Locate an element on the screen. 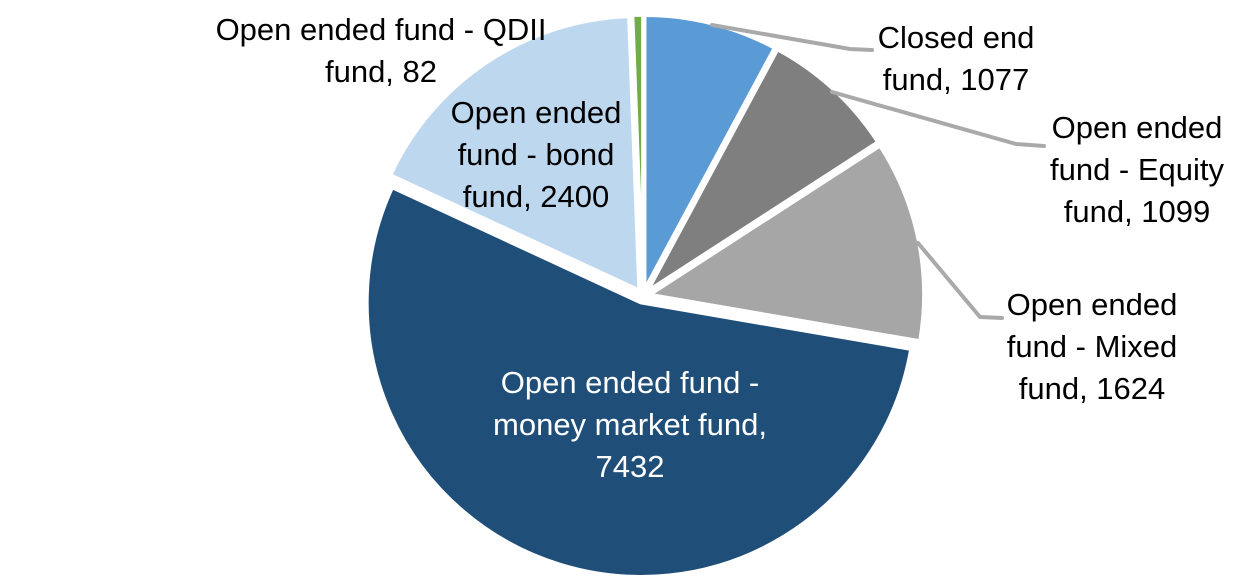 The height and width of the screenshot is (584, 1250). data-label-line: fund, 1624 is located at coordinates (1092, 388).